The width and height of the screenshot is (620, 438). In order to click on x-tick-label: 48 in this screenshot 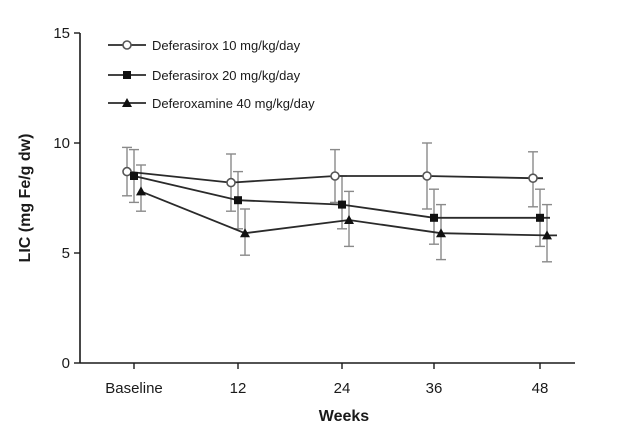, I will do `click(540, 388)`.